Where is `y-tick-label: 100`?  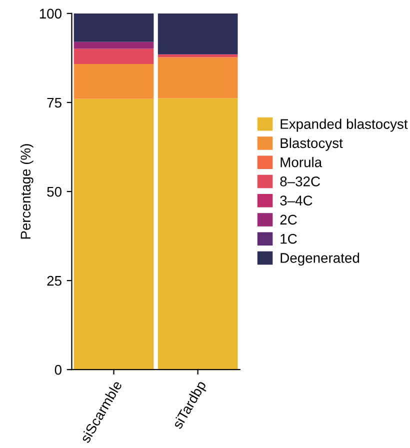 y-tick-label: 100 is located at coordinates (51, 13).